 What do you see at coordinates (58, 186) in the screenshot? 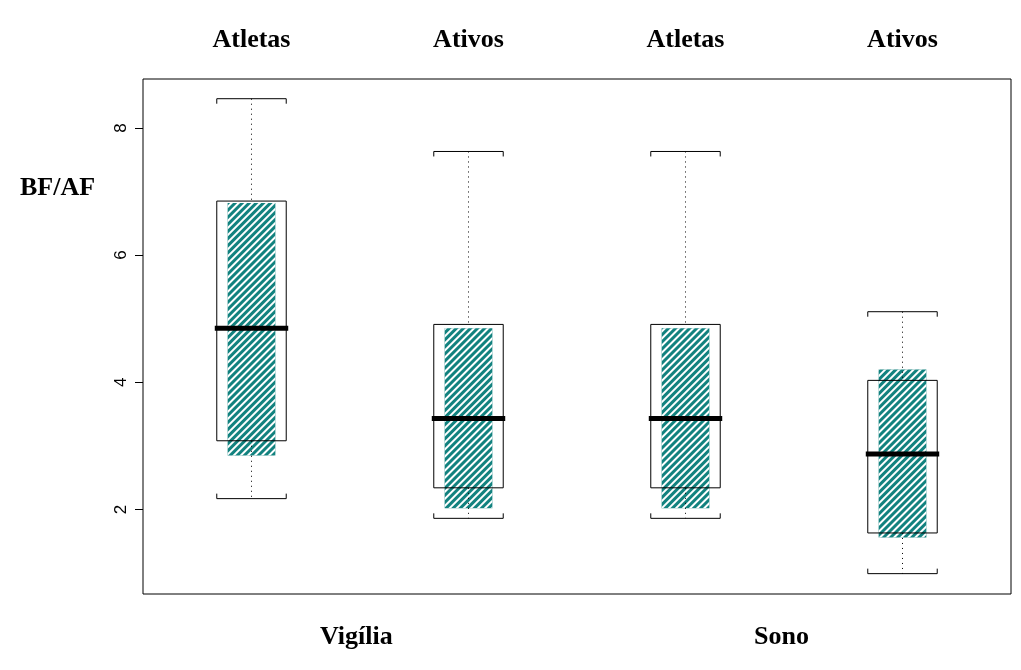
I see `y-axis-title: BF/AF` at bounding box center [58, 186].